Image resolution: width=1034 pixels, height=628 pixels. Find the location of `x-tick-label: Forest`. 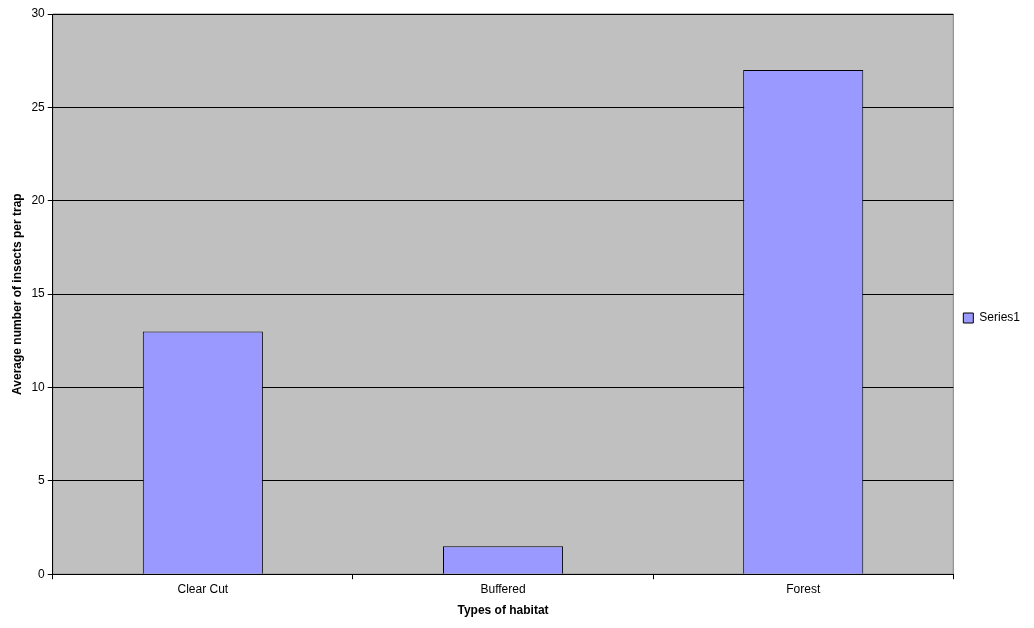

x-tick-label: Forest is located at coordinates (803, 588).